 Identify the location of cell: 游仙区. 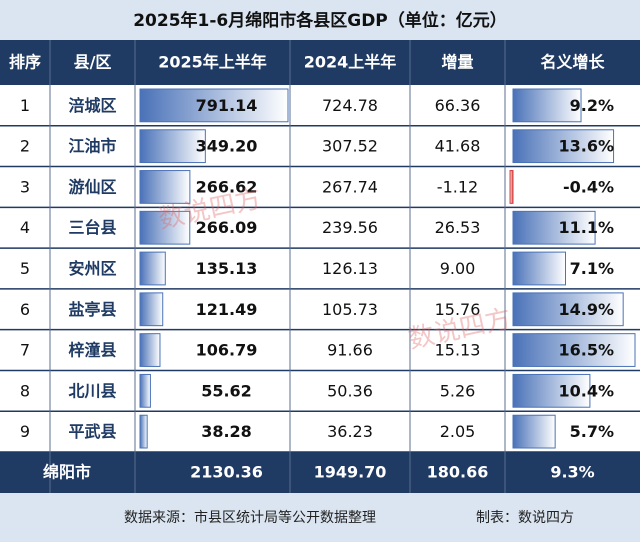
(92, 186).